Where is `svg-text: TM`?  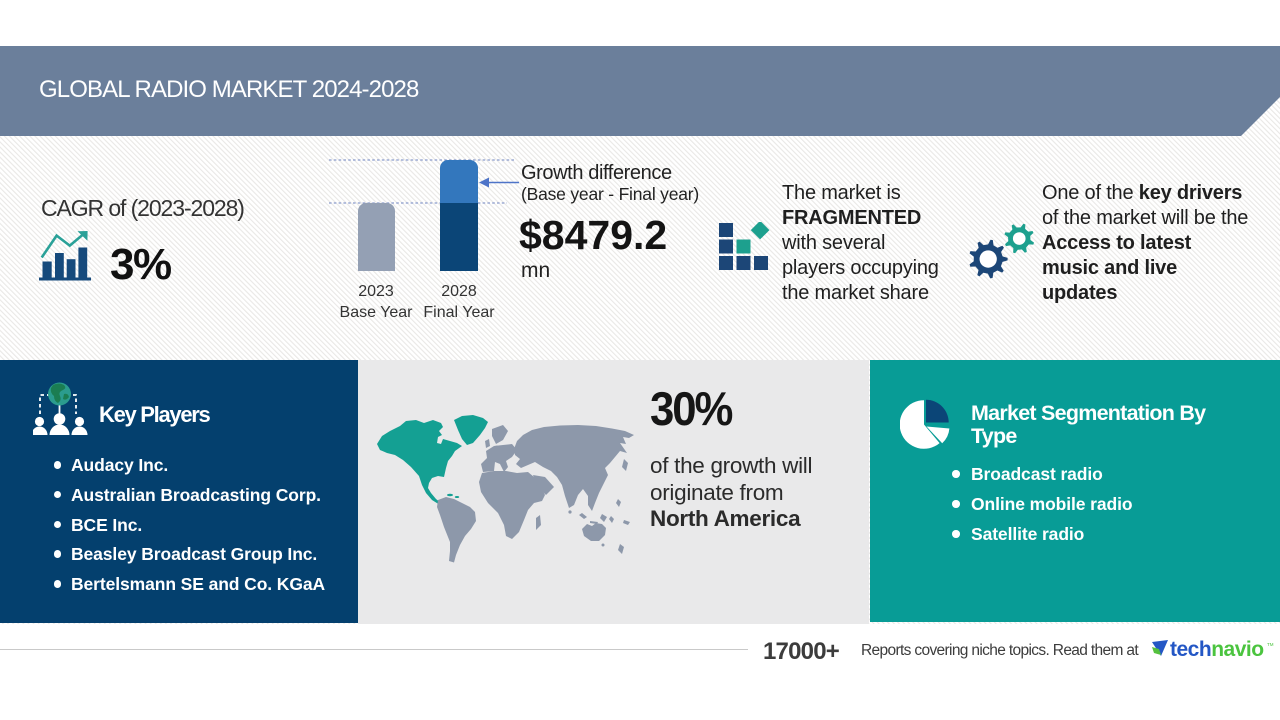 svg-text: TM is located at coordinates (1270, 644).